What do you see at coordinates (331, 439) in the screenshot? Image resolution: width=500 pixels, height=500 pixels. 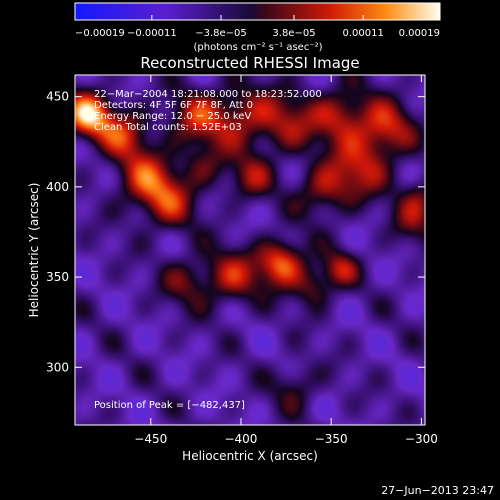 I see `x-tick-label: −350` at bounding box center [331, 439].